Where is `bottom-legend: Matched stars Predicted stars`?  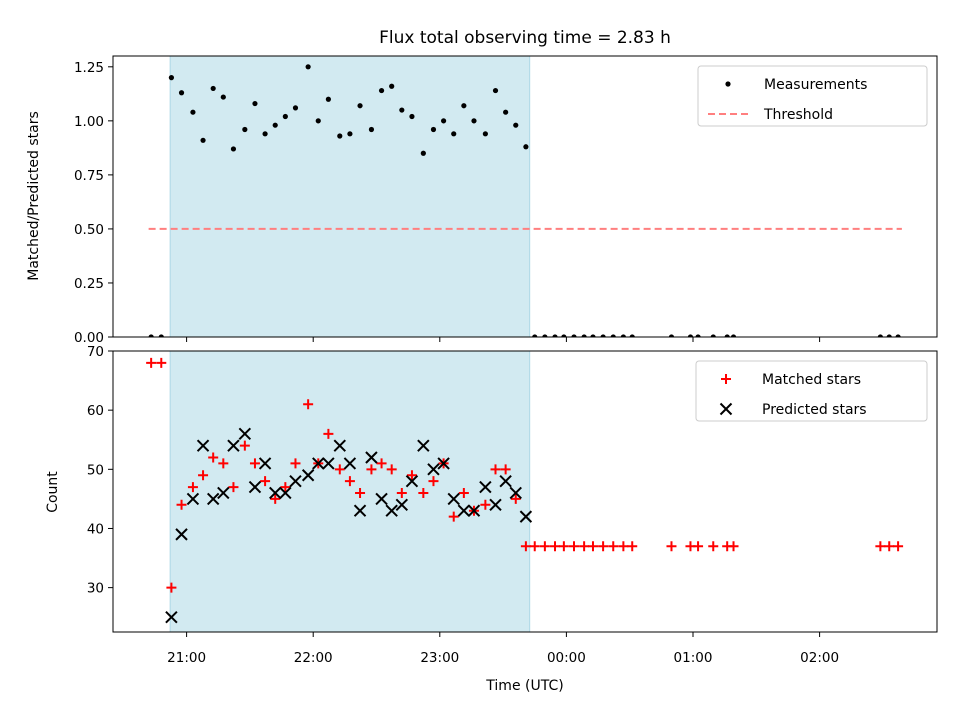
bottom-legend: Matched stars Predicted stars is located at coordinates (811, 391).